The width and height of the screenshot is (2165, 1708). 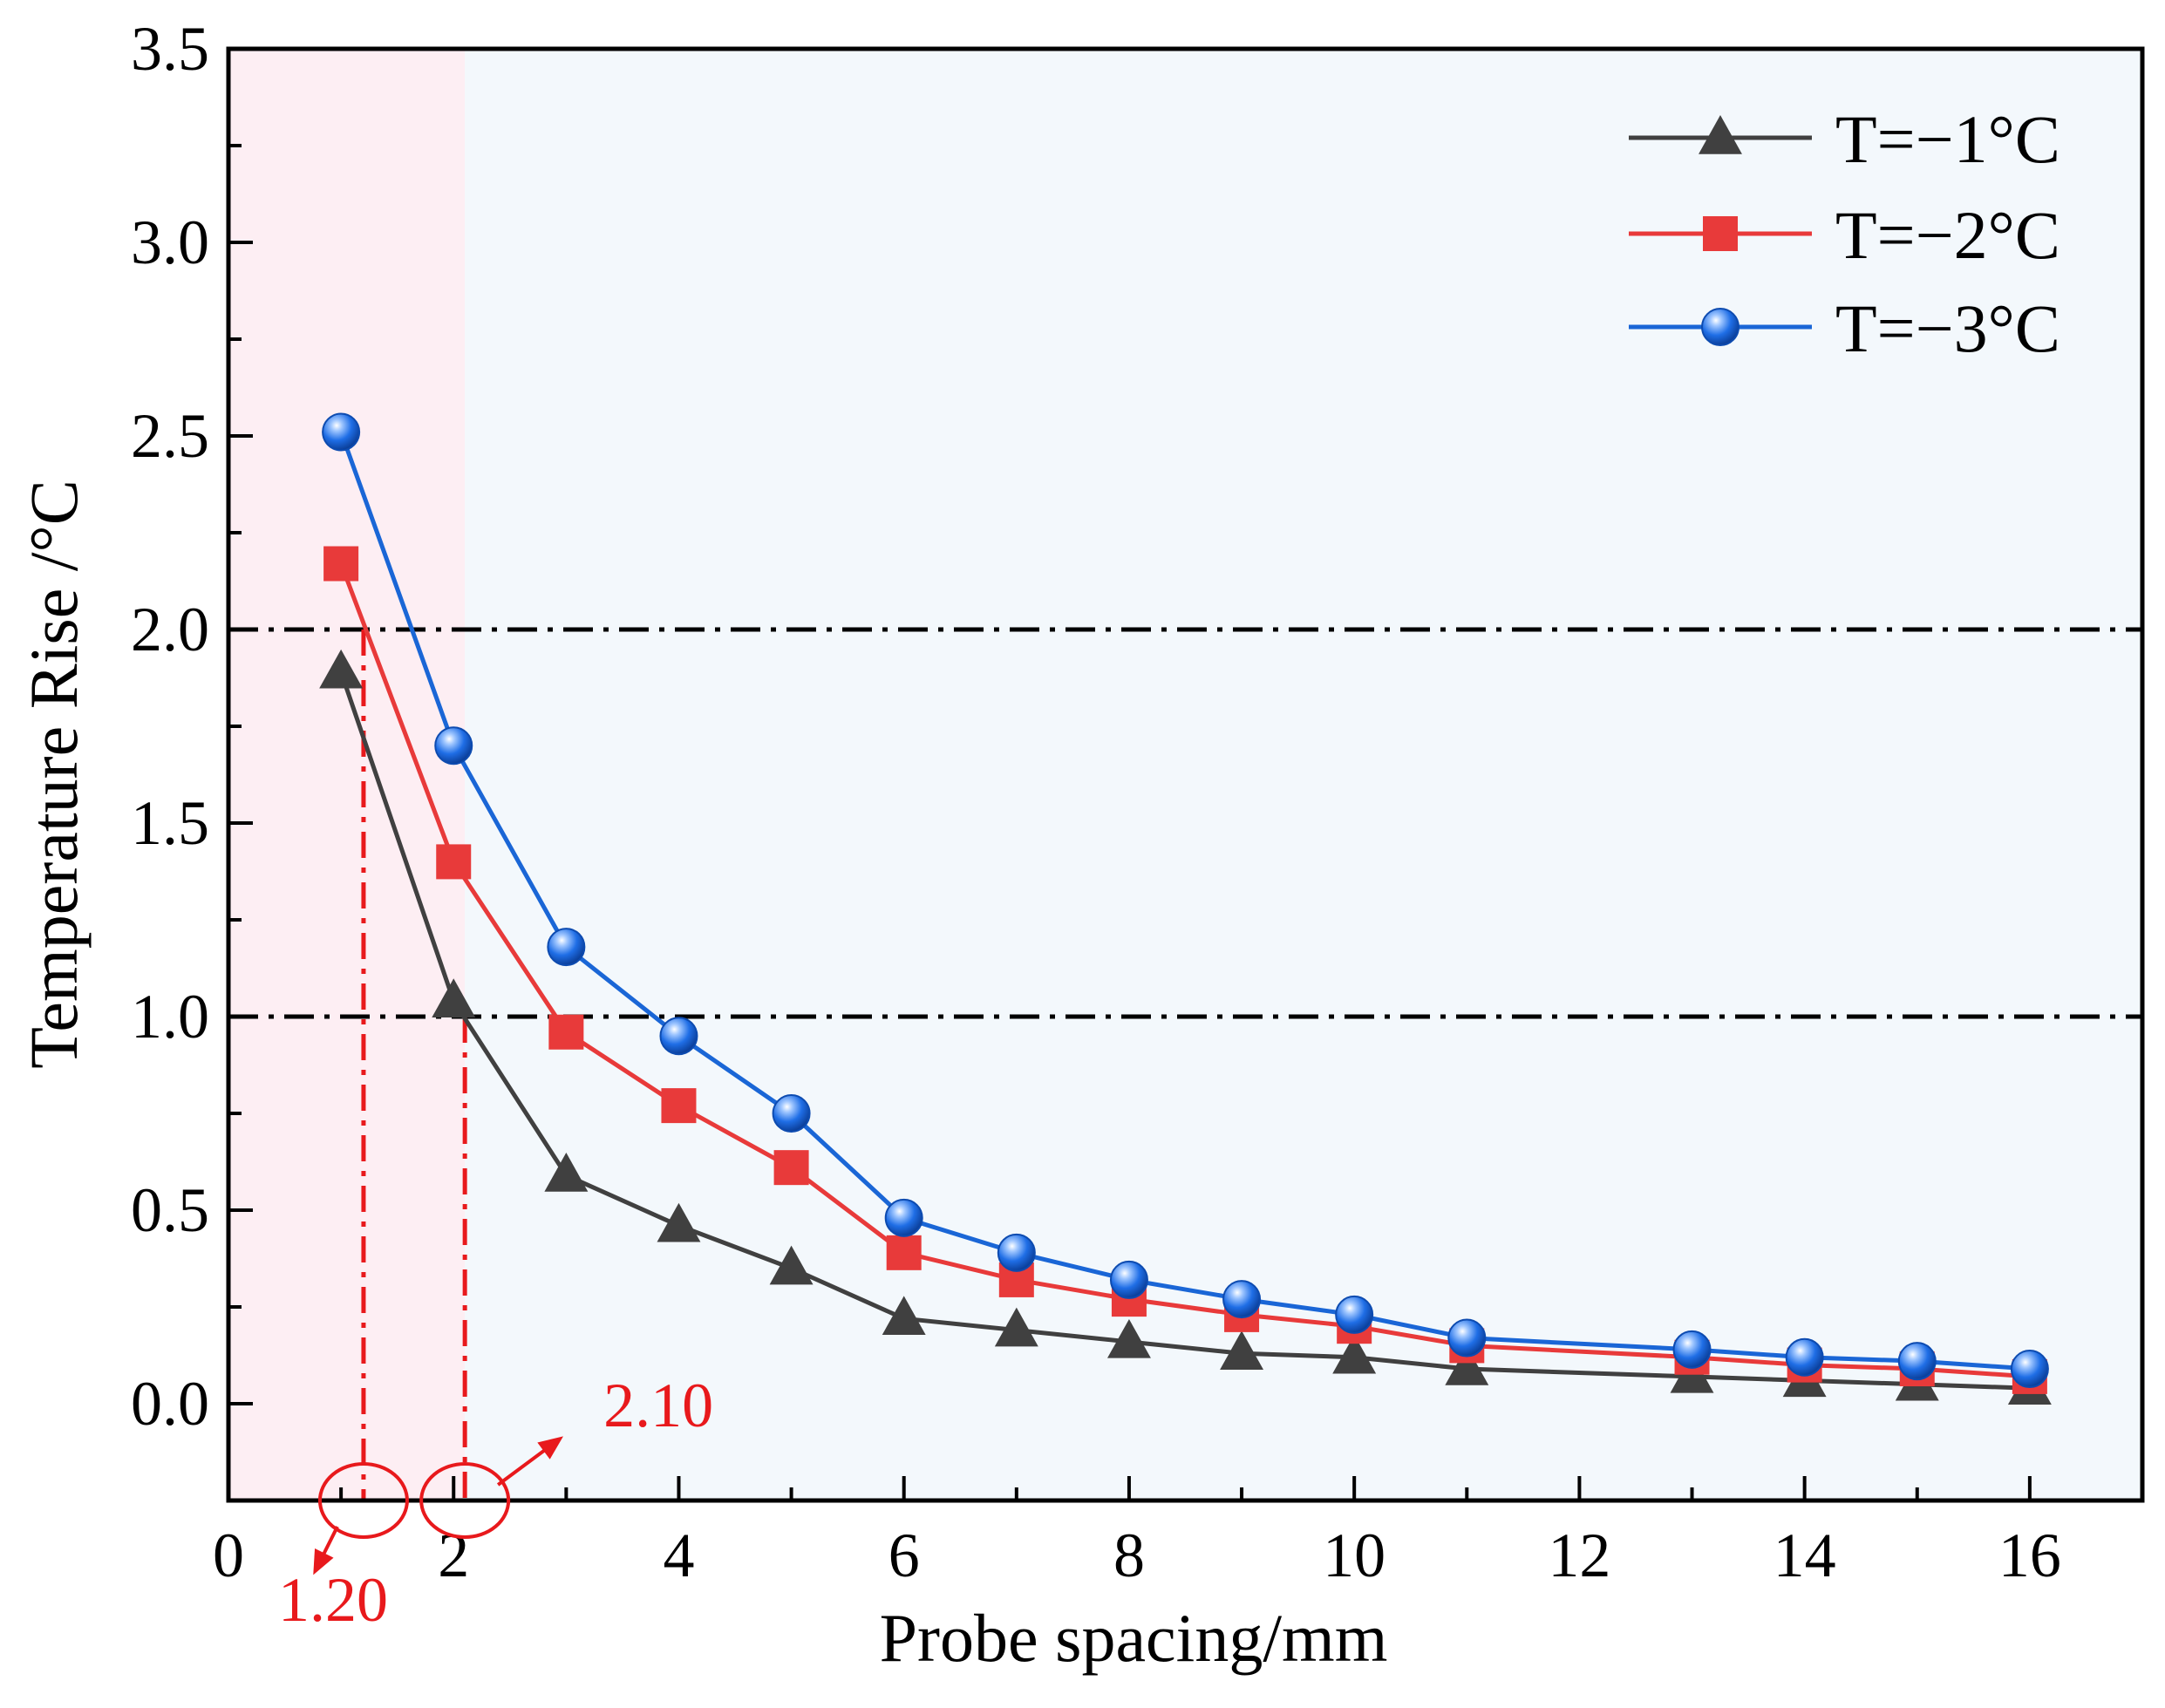 What do you see at coordinates (170, 436) in the screenshot?
I see `y-tick-label: 2.5` at bounding box center [170, 436].